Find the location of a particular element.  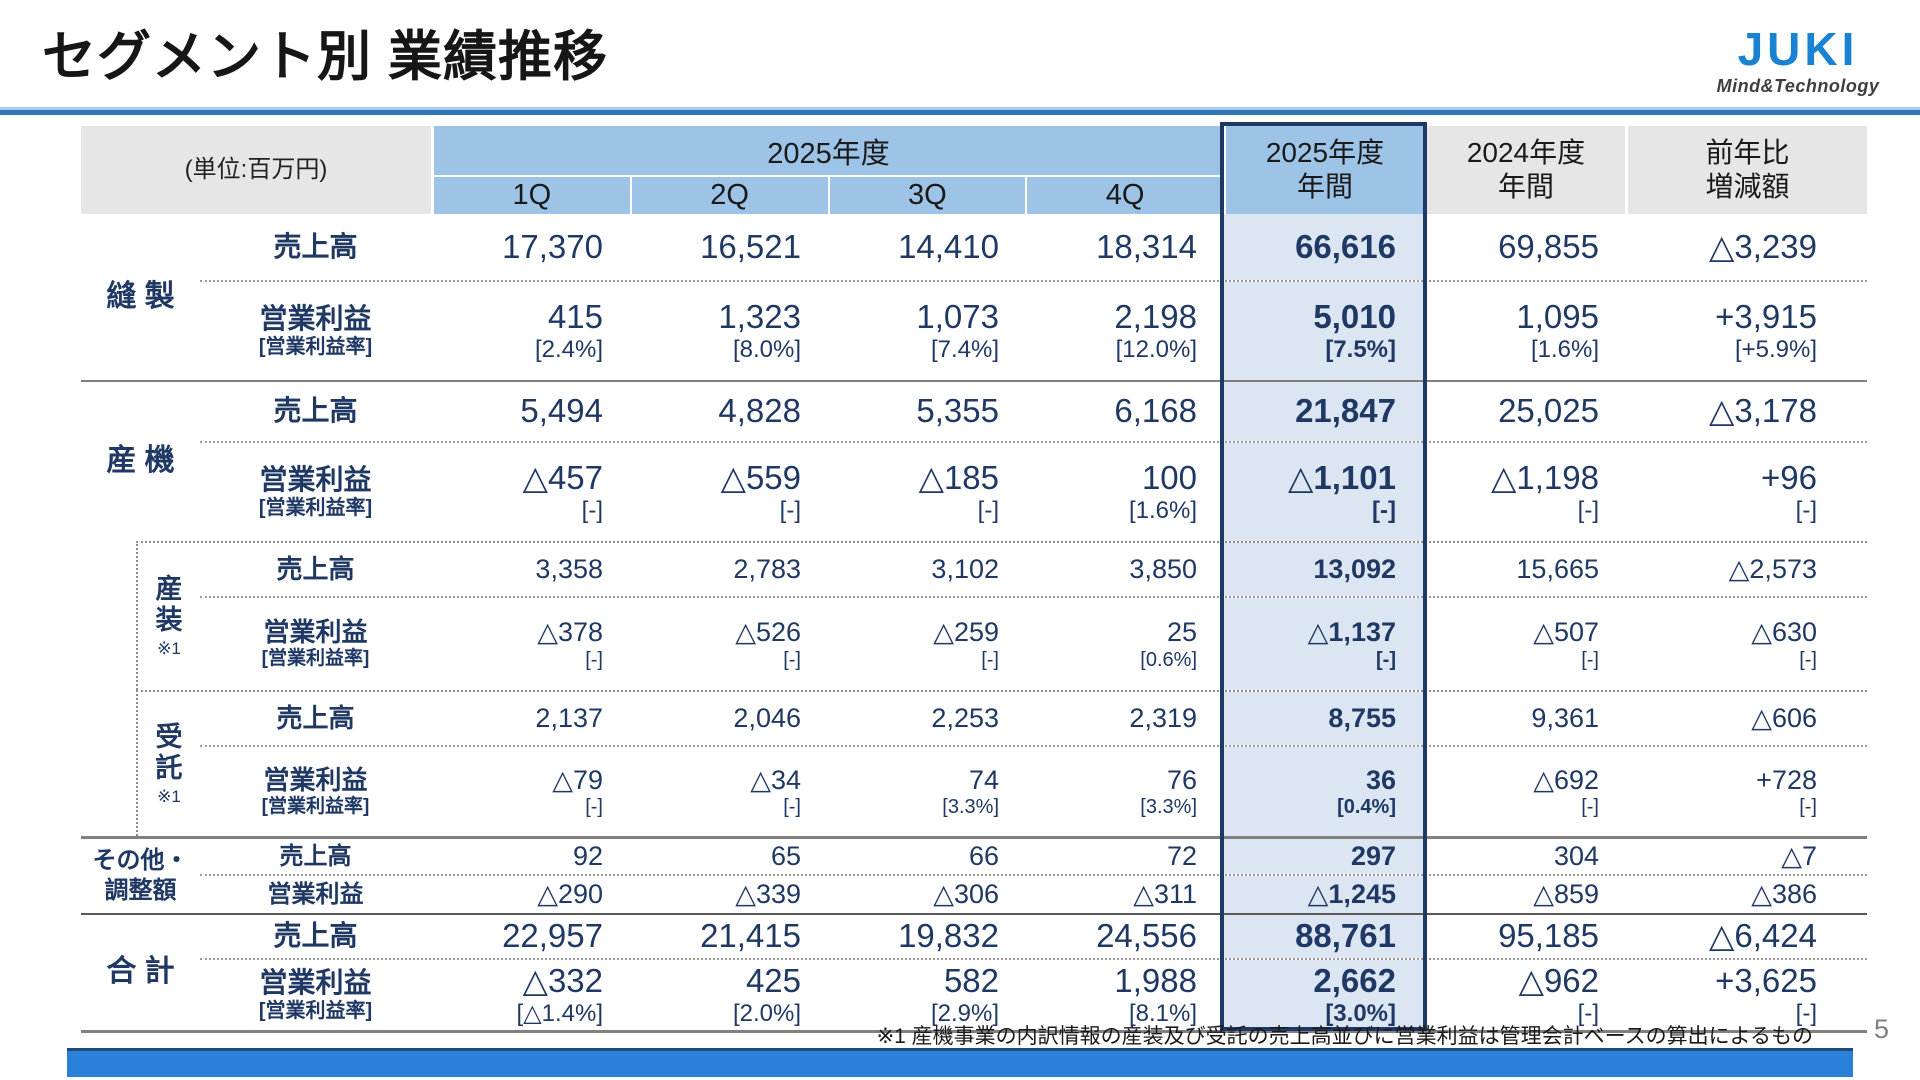

value-margin: [2.4%] is located at coordinates (568, 350).